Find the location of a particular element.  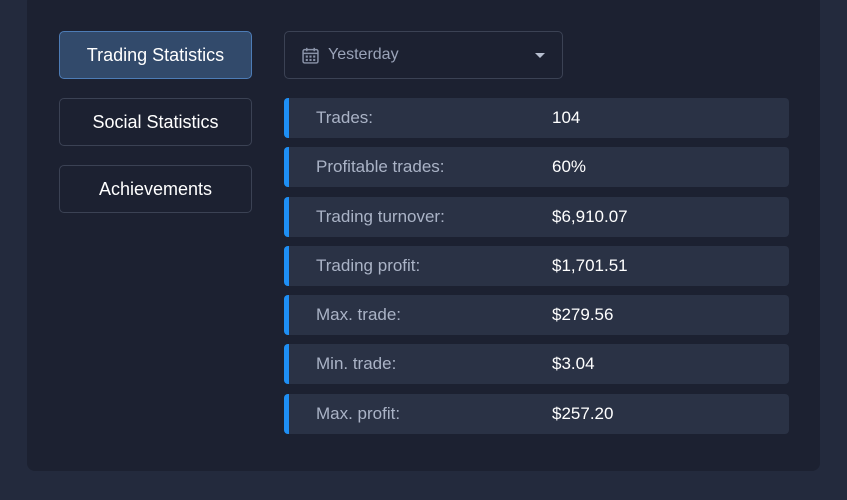

stat-label: Trades: is located at coordinates (345, 117).